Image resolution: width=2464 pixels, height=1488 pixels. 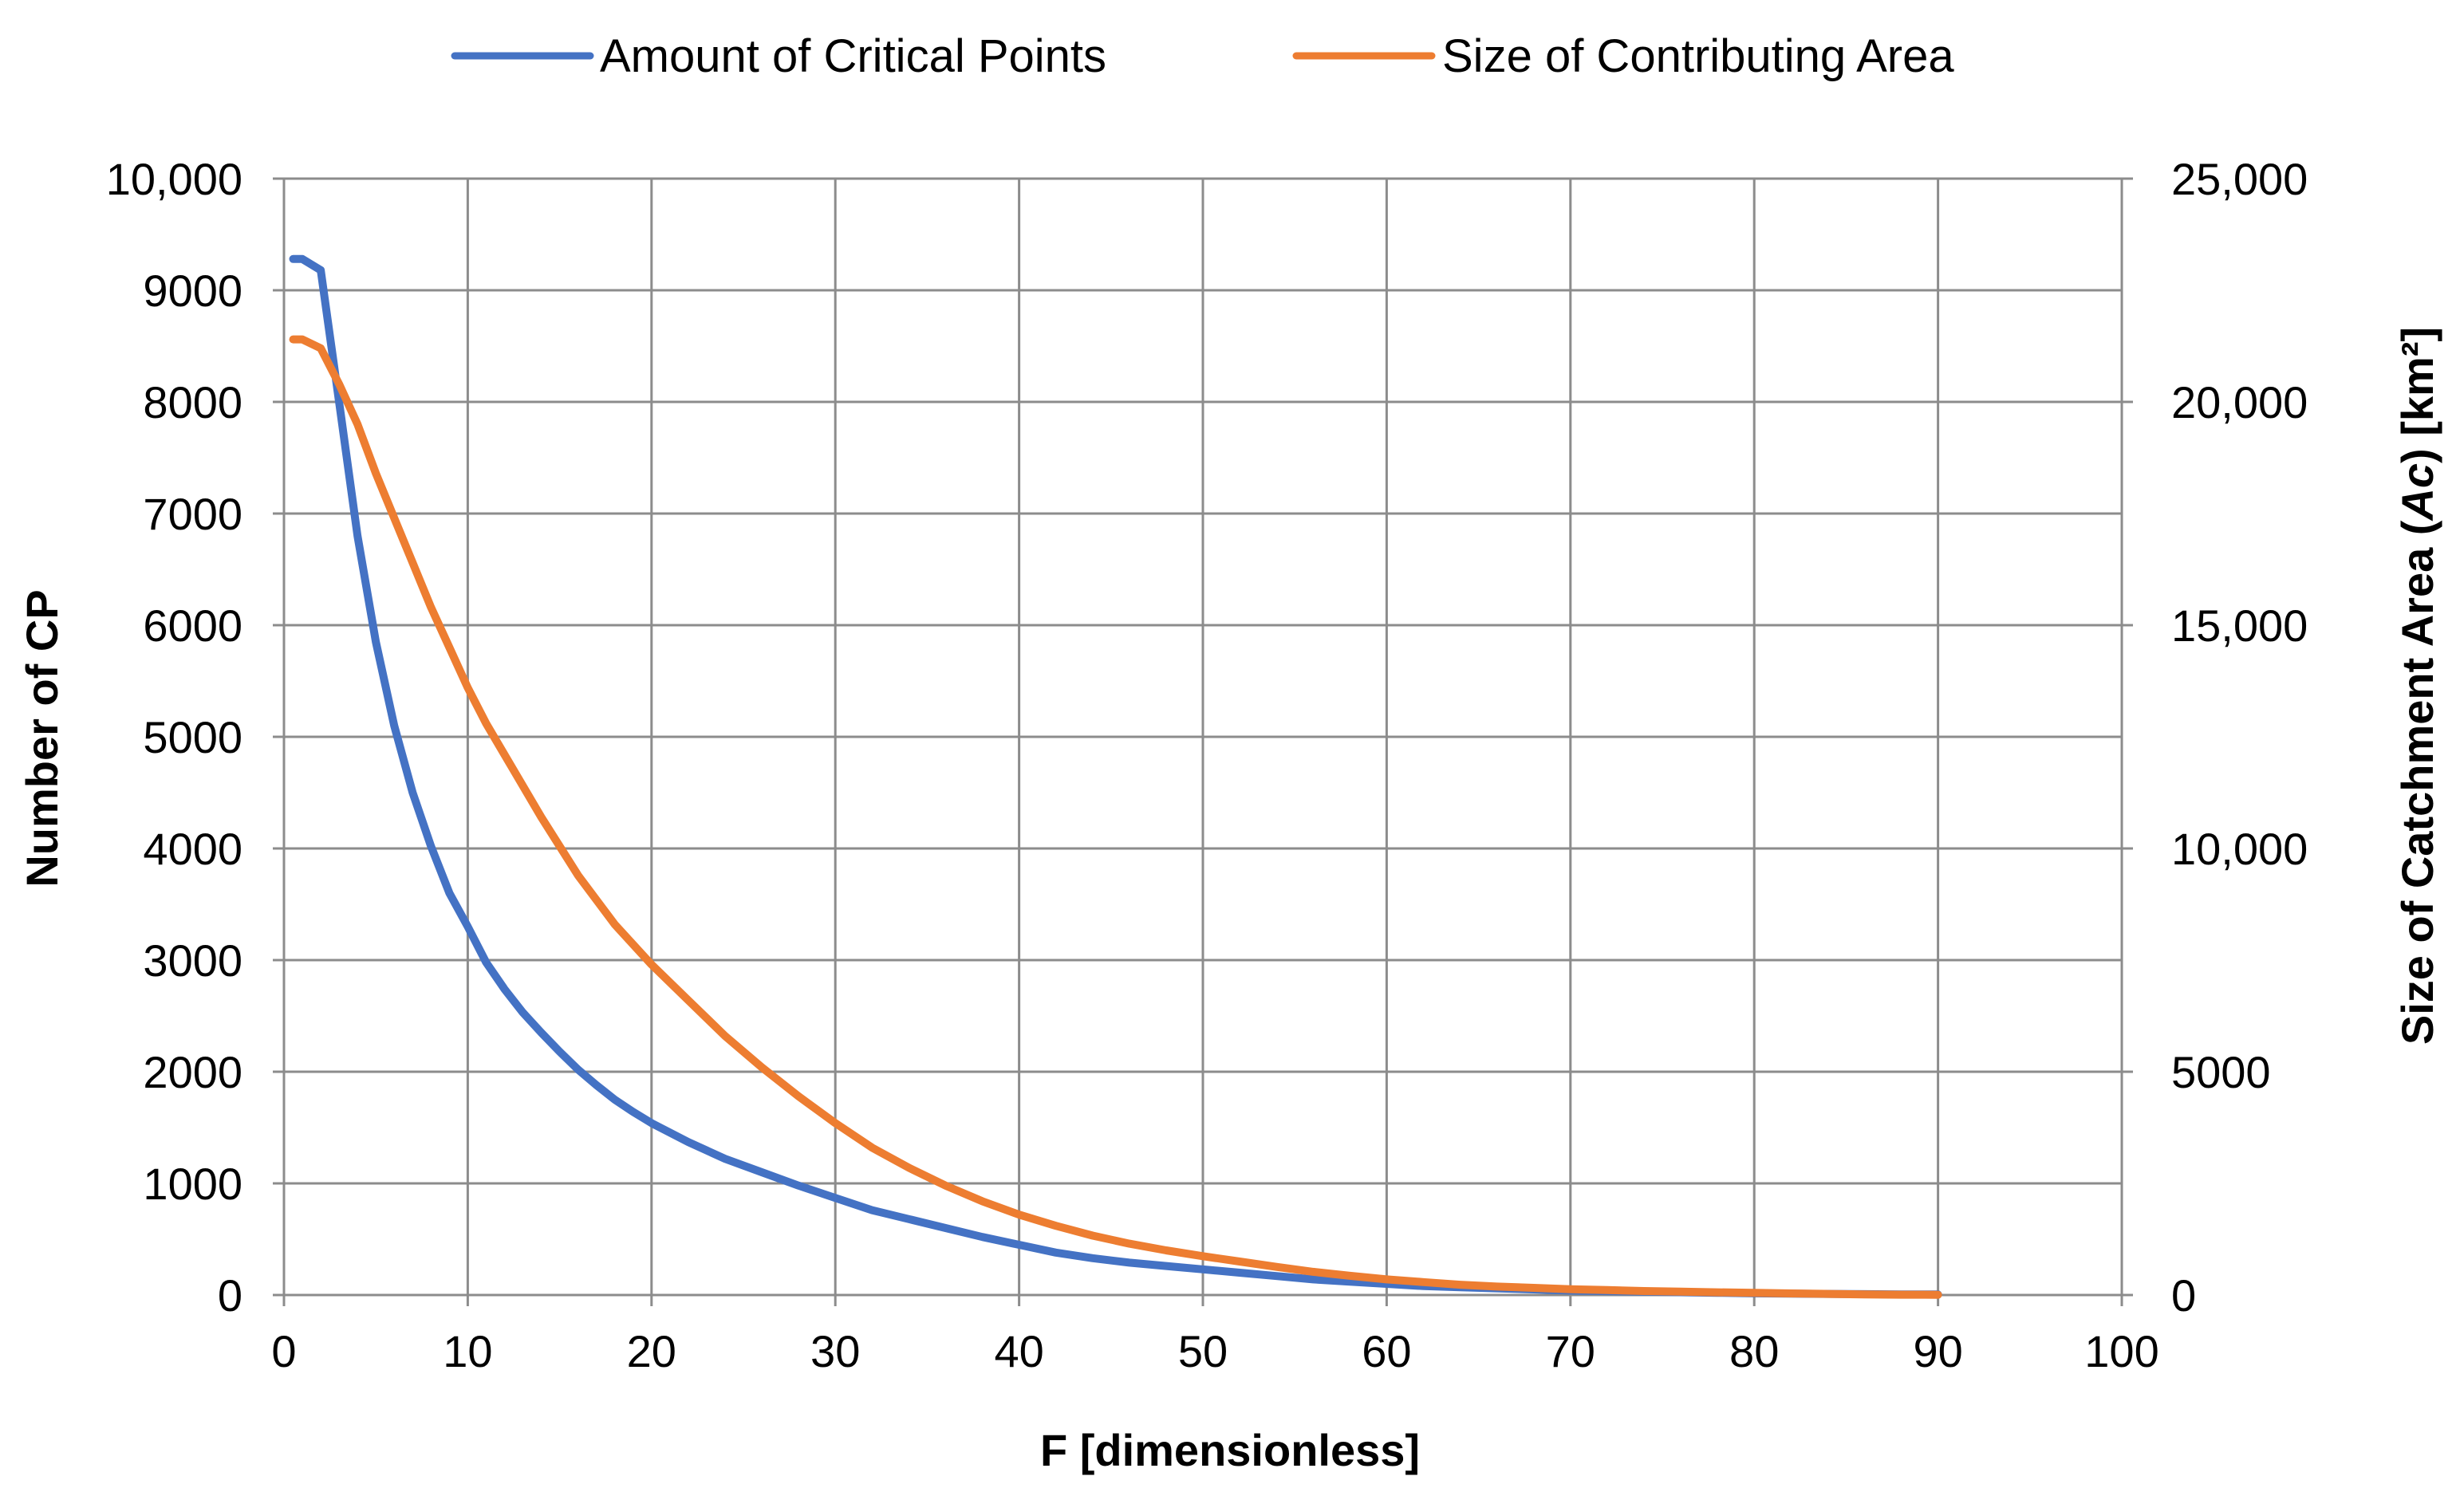 What do you see at coordinates (192, 849) in the screenshot?
I see `y-left-tick-label: 4000` at bounding box center [192, 849].